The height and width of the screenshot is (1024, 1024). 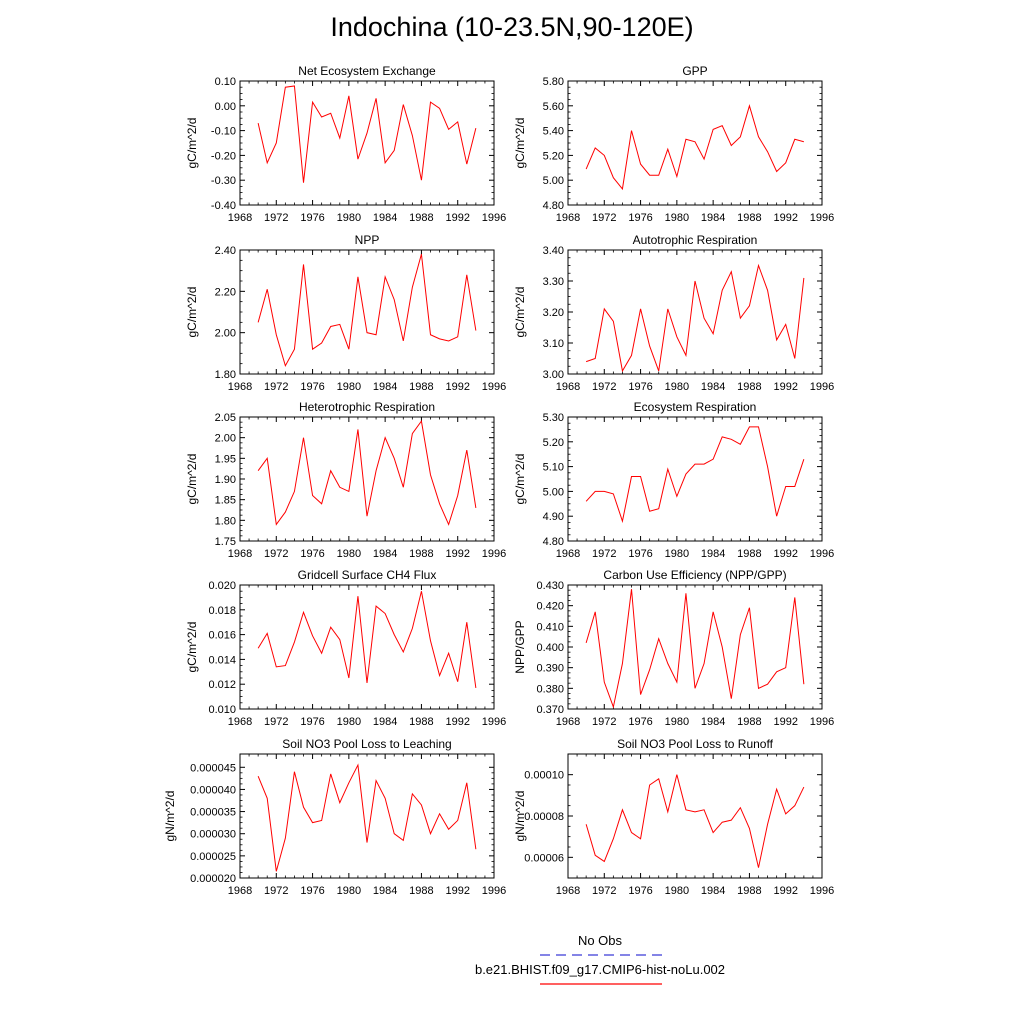 I want to click on y-tick-label: 0.016, so click(x=222, y=636).